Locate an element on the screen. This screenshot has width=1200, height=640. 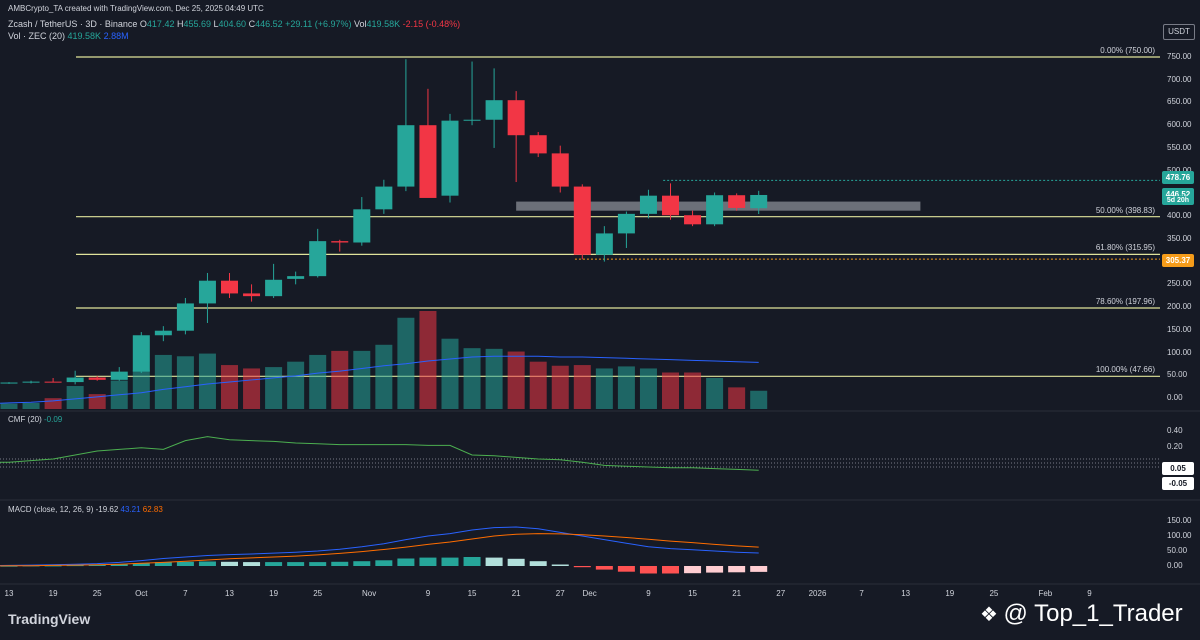
macd-signal-value: 62.83 is located at coordinates (152, 509).